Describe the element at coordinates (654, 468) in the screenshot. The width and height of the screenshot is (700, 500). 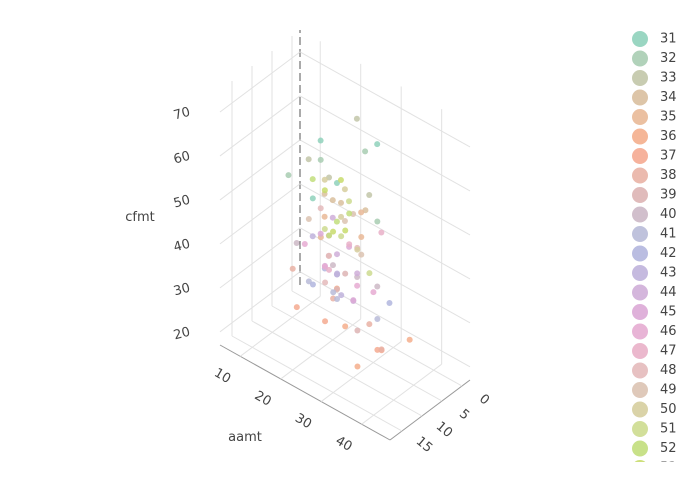
I see `legend-item: 53` at that location.